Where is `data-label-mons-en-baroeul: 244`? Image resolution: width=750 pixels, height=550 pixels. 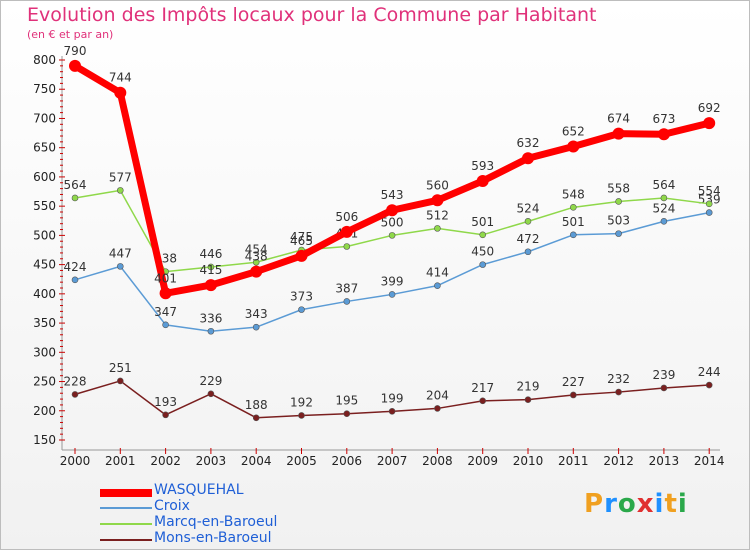 data-label-mons-en-baroeul: 244 is located at coordinates (709, 372).